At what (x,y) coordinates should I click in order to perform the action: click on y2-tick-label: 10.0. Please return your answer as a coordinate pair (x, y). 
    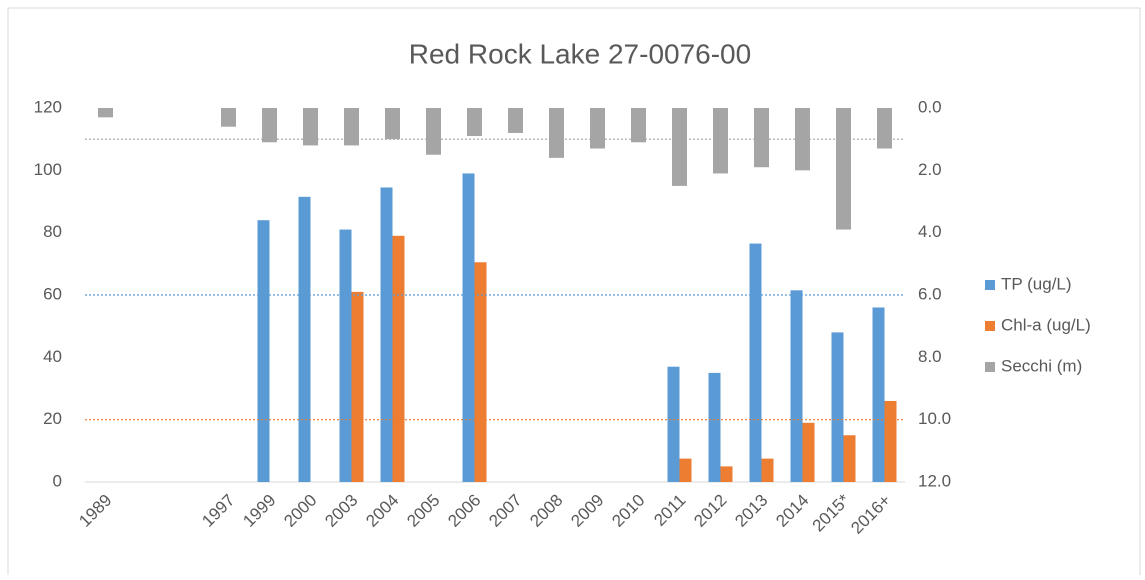
    Looking at the image, I should click on (934, 418).